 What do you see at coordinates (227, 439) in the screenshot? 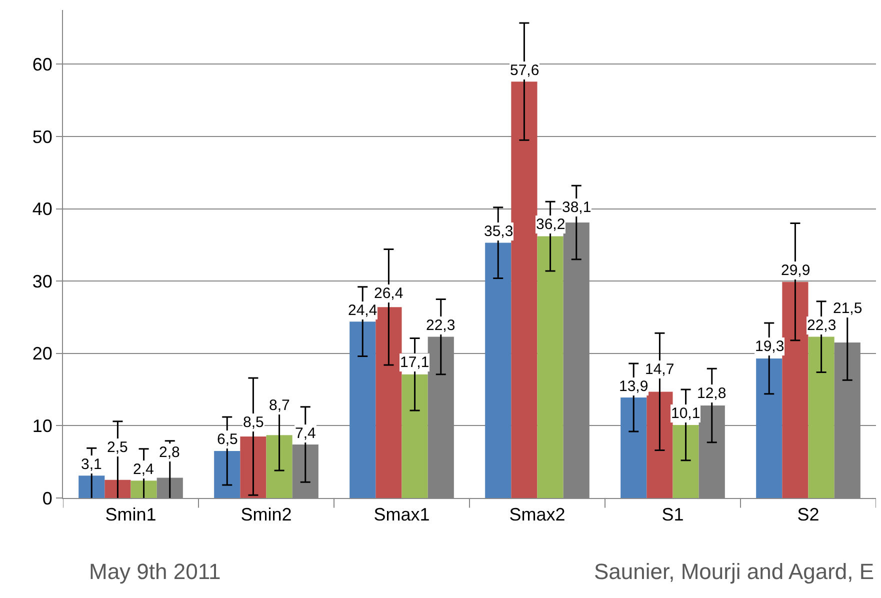
I see `data-label: 6,5` at bounding box center [227, 439].